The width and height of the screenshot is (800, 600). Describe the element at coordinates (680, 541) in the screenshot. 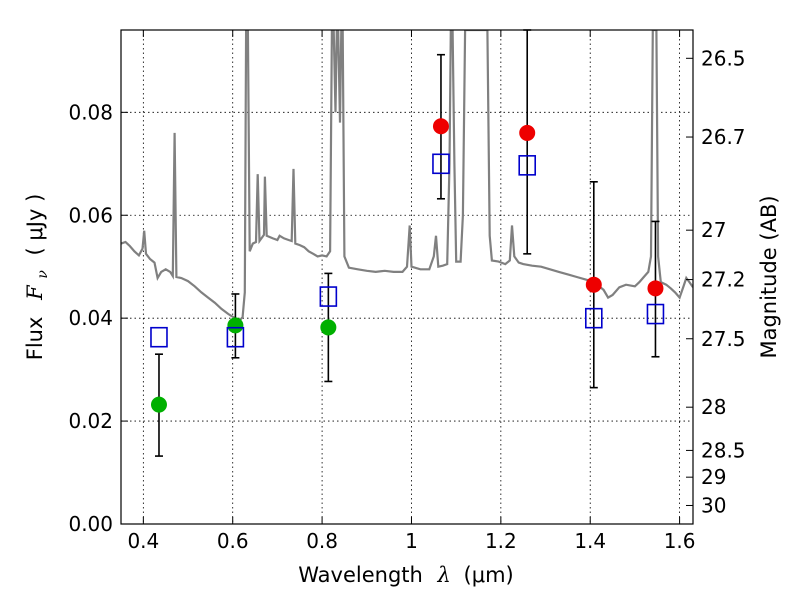

I see `x-tick-label: 1.6` at that location.